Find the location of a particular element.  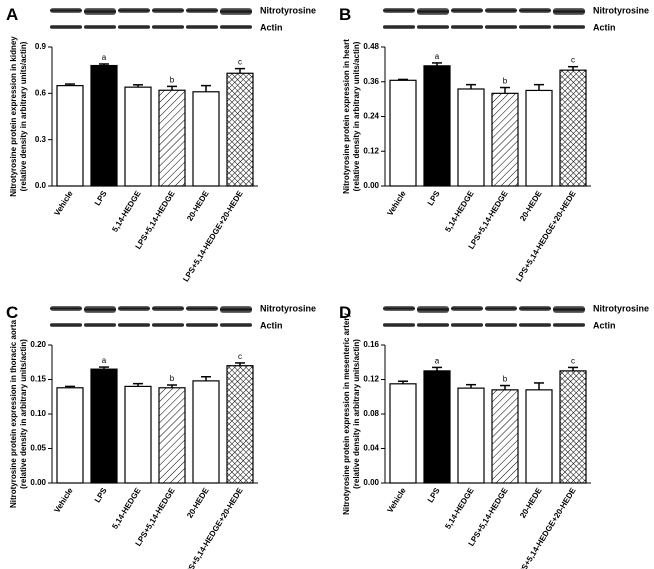

y-tick-label: 0.08 is located at coordinates (371, 413).